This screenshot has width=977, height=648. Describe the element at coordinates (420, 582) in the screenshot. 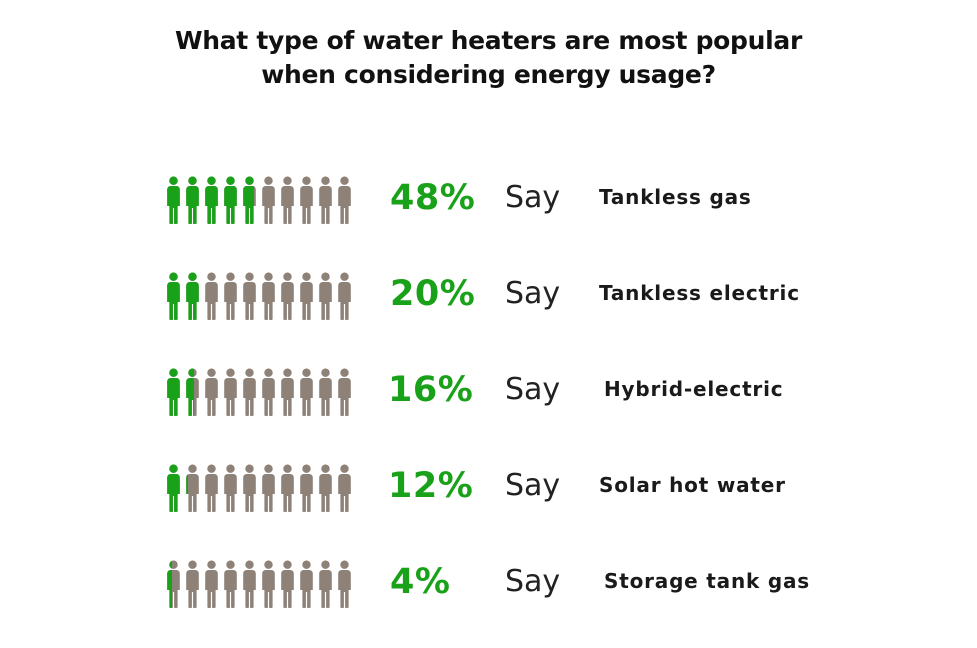

I see `percent-label: 4%` at that location.